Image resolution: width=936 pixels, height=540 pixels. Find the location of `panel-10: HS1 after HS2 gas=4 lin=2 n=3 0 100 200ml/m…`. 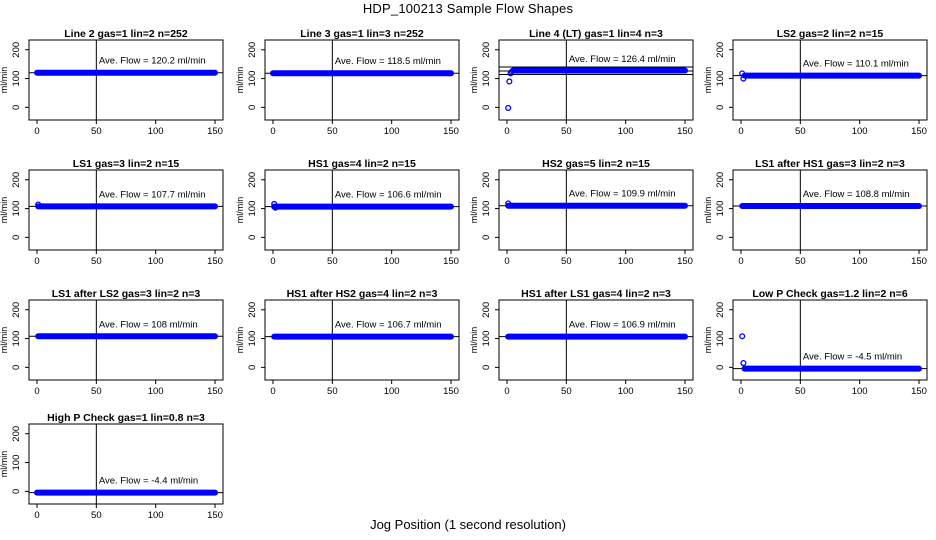

panel-10: HS1 after HS2 gas=4 lin=2 n=3 0 100 200ml/m… is located at coordinates (347, 342).